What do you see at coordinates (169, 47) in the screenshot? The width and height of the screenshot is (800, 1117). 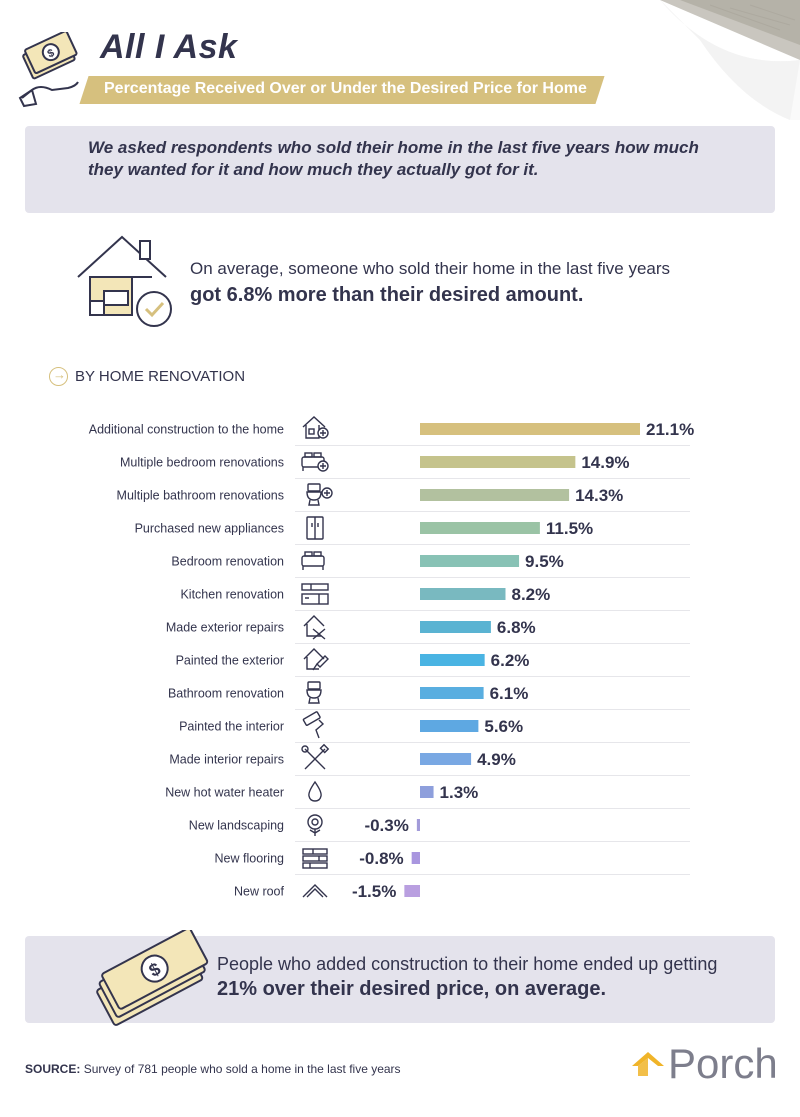 I see `page-title: All I Ask` at bounding box center [169, 47].